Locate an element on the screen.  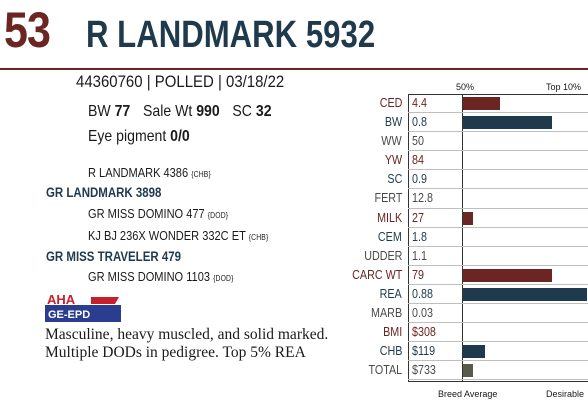
pedigree-dam-sire: KJ BJ 236X WONDER 332C ET {CHB} is located at coordinates (178, 237).